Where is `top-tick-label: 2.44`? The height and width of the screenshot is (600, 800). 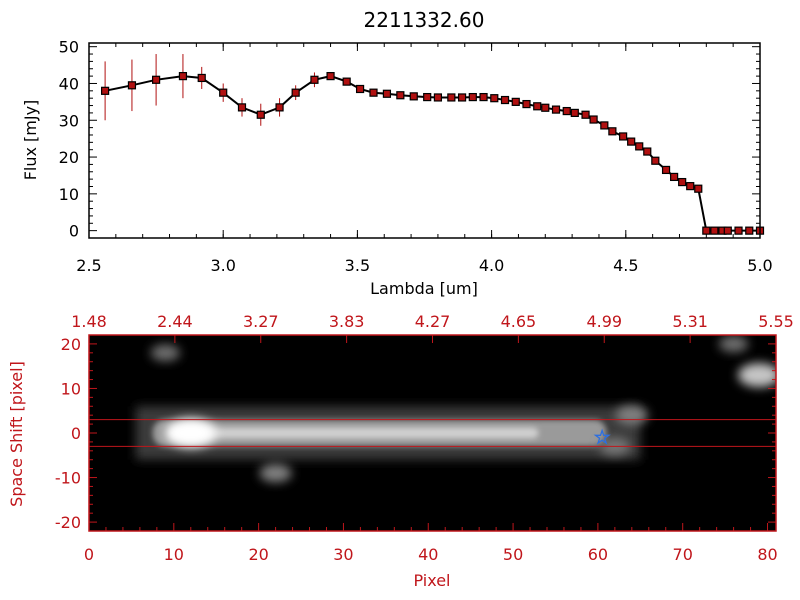
top-tick-label: 2.44 is located at coordinates (175, 321).